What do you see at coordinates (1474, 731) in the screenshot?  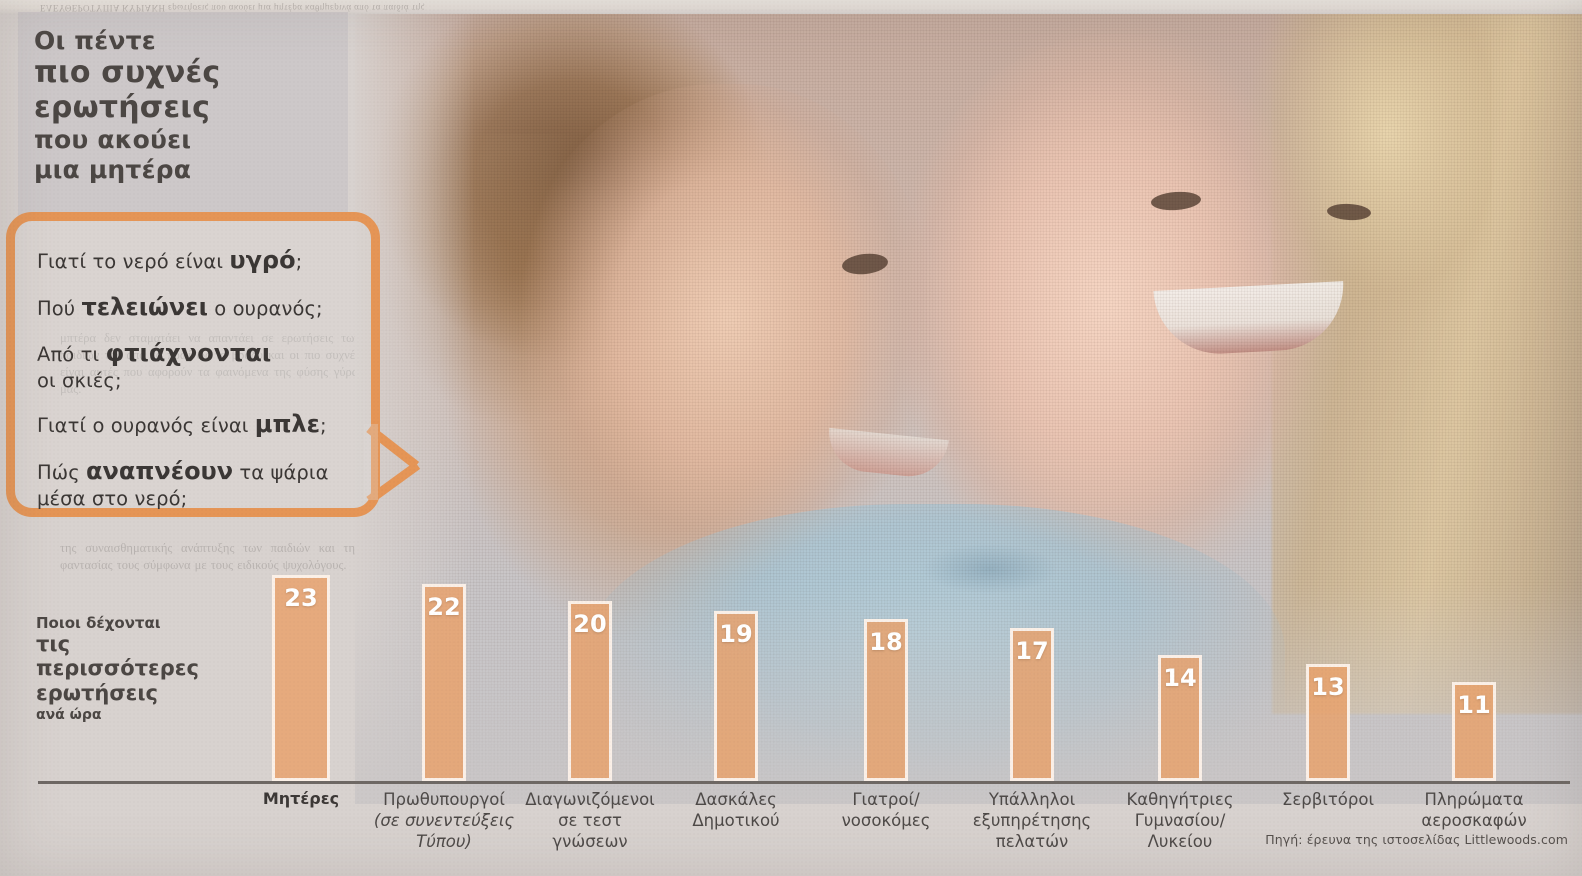 I see `chart-bar: 11` at bounding box center [1474, 731].